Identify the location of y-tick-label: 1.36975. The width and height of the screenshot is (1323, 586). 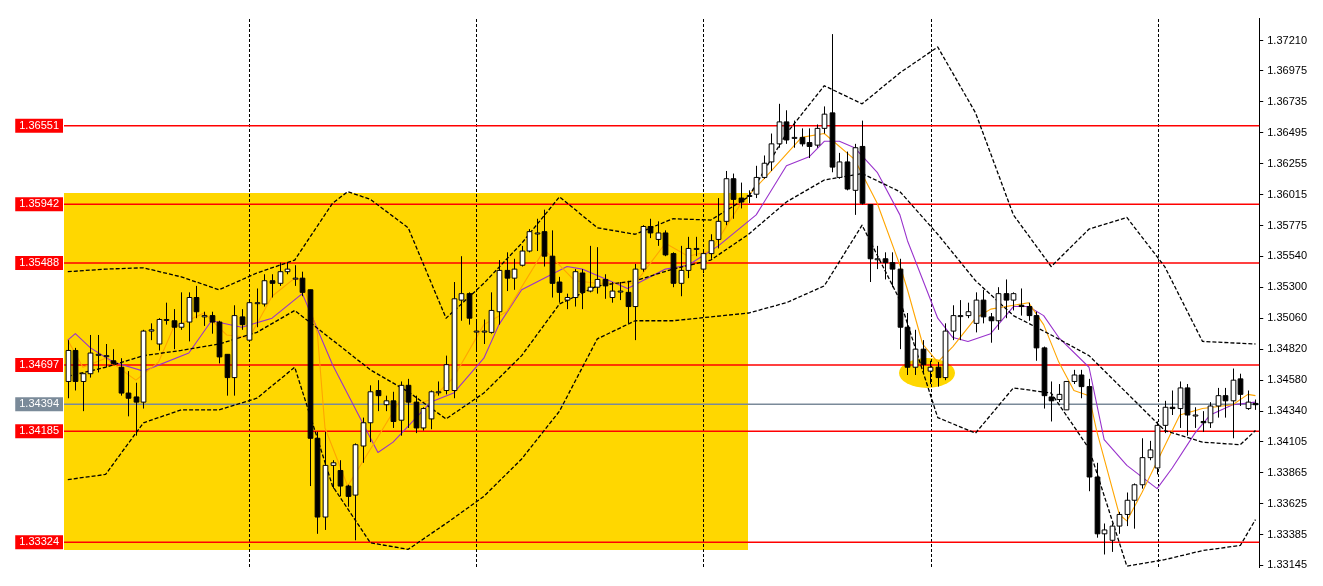
(1287, 69).